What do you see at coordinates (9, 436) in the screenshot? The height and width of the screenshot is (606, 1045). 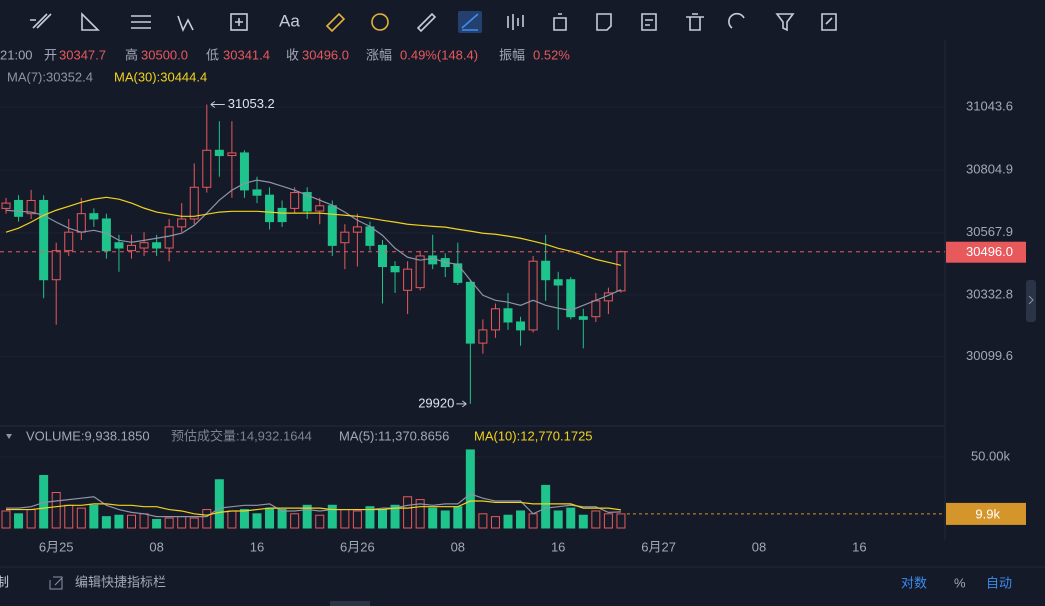 I see `collapse-icon` at bounding box center [9, 436].